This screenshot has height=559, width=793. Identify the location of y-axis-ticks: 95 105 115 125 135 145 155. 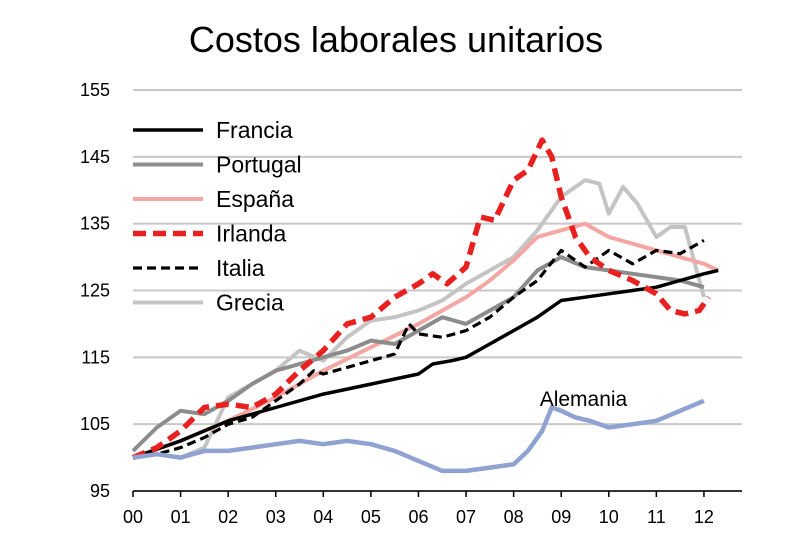
(95, 290).